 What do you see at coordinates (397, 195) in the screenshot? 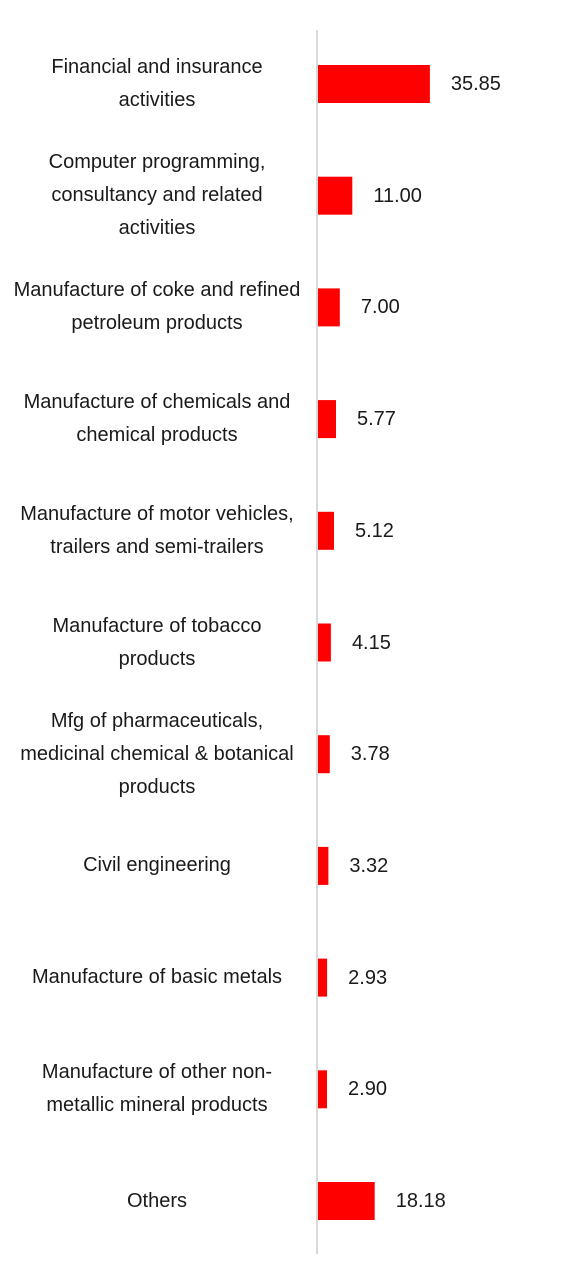
I see `data-label: 11.00` at bounding box center [397, 195].